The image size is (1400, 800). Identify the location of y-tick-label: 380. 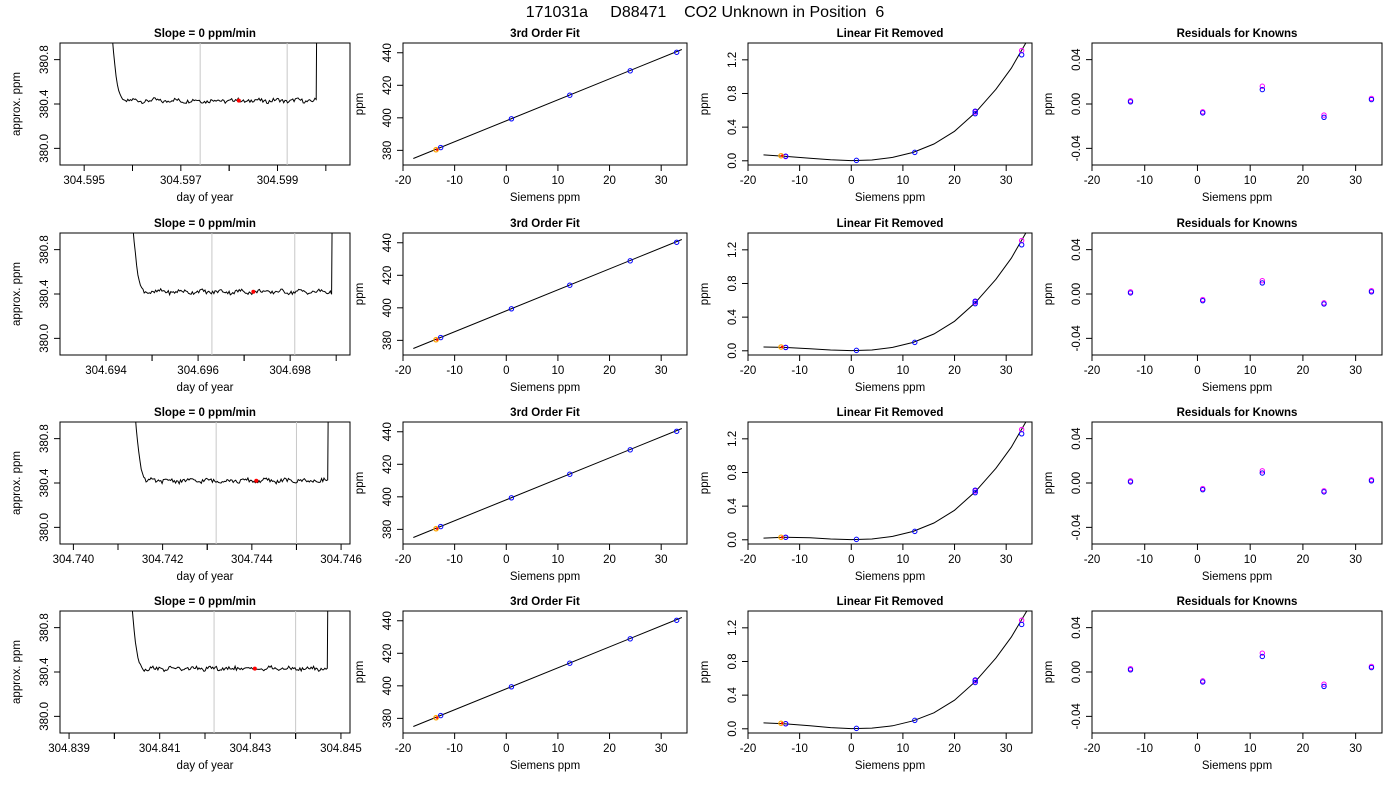
(388, 340).